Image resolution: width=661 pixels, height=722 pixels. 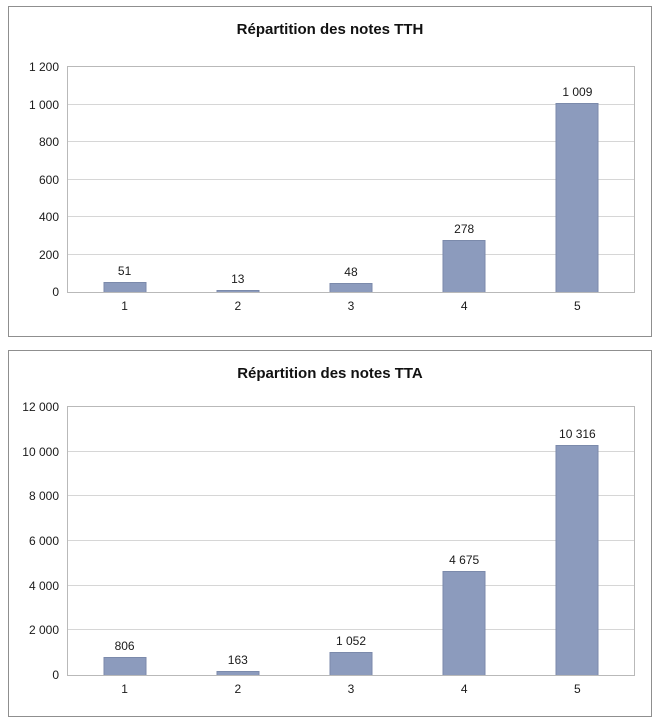 I want to click on bar-value-label: 806, so click(x=124, y=646).